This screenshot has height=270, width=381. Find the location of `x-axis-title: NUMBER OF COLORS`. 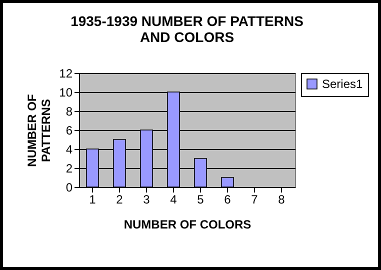

x-axis-title: NUMBER OF COLORS is located at coordinates (188, 225).